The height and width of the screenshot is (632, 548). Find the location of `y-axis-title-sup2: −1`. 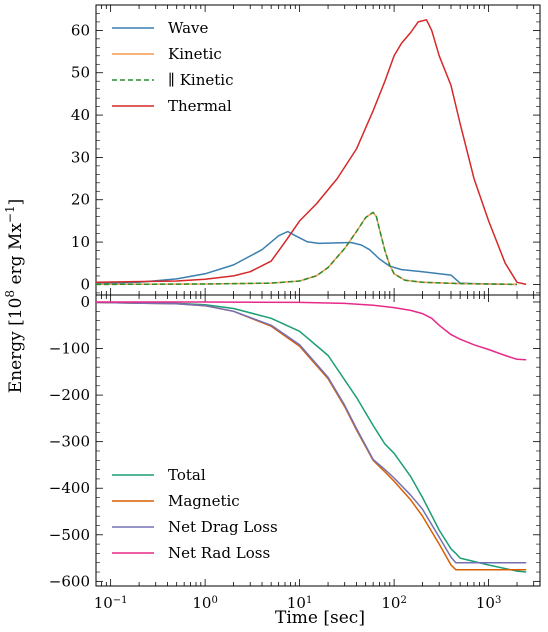

y-axis-title-sup2: −1 is located at coordinates (10, 214).